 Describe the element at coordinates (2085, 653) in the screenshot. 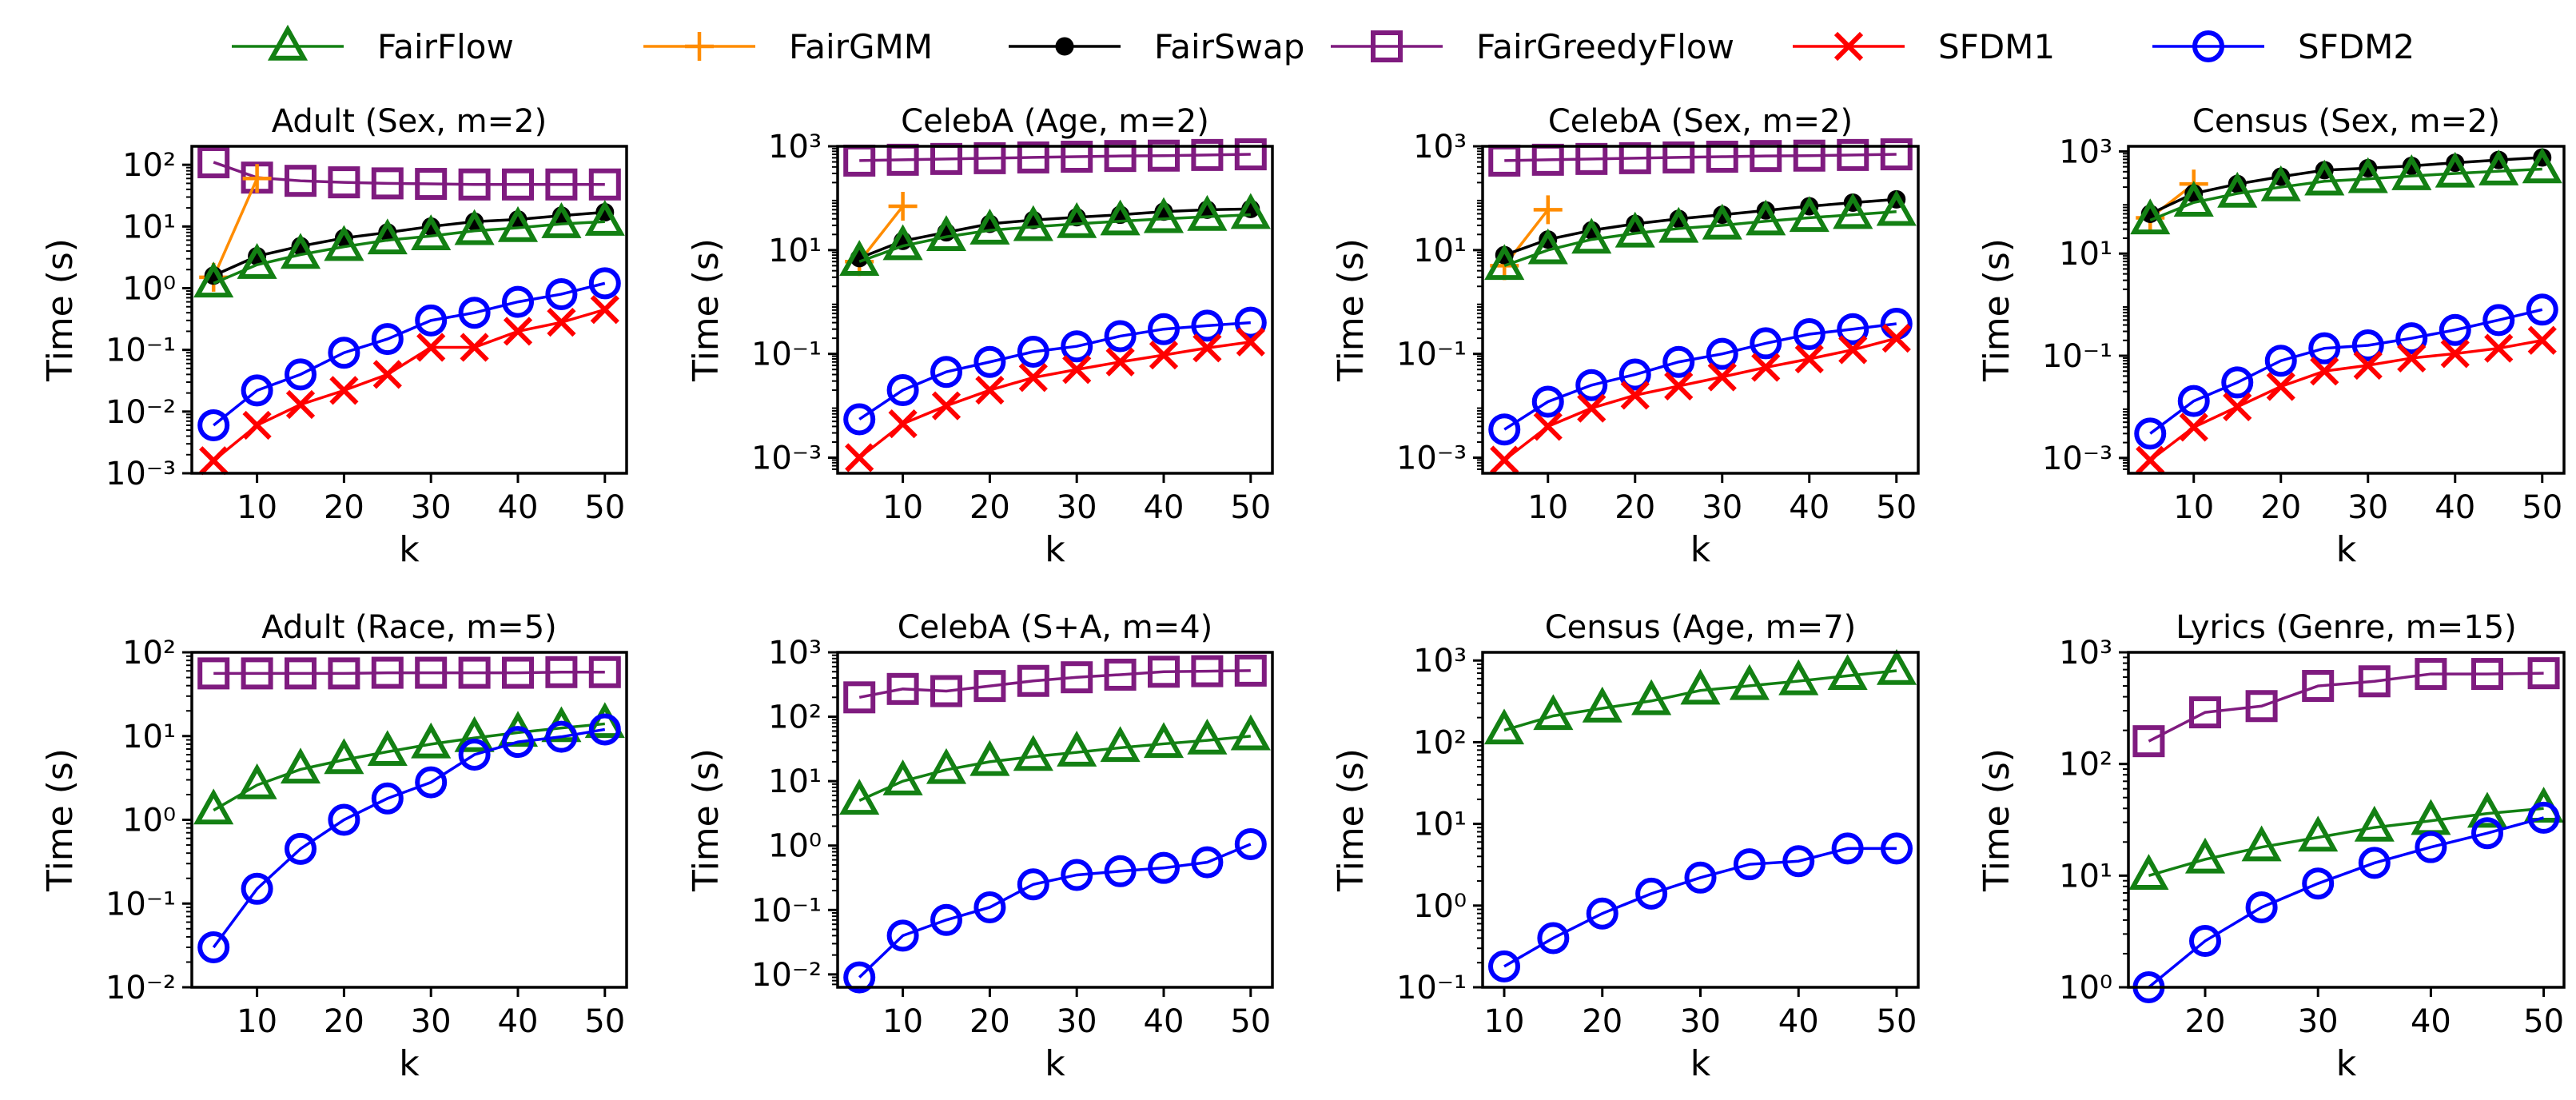

I see `y-tick-label: 10³` at that location.